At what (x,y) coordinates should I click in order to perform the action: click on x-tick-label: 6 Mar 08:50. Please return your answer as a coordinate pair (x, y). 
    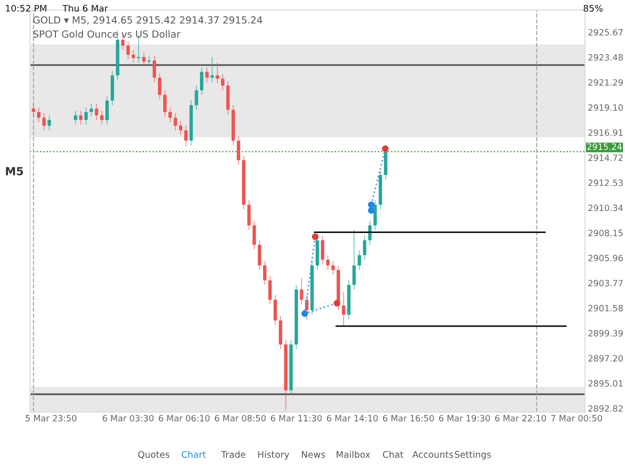
    Looking at the image, I should click on (240, 418).